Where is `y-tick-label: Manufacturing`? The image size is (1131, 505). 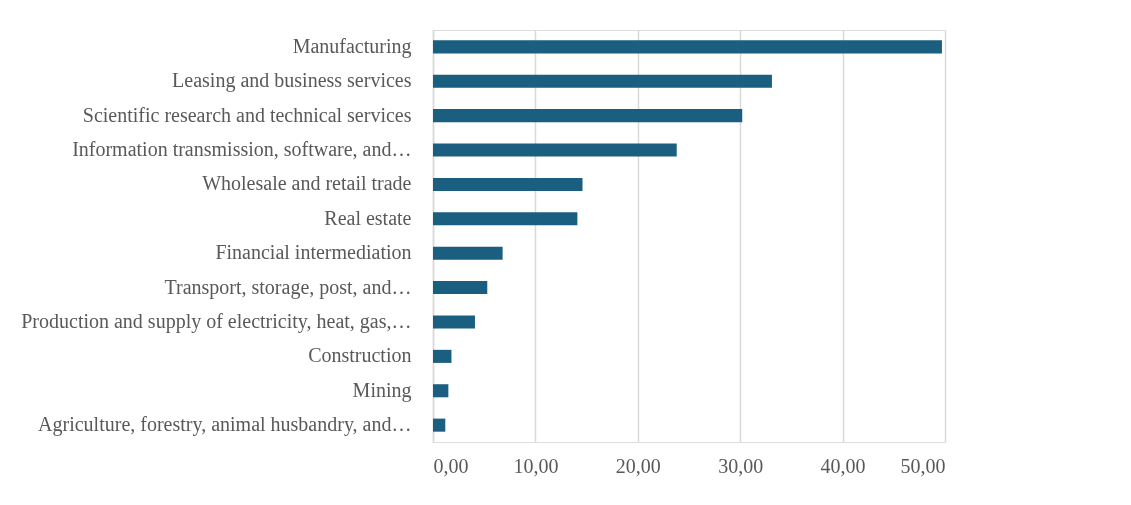
y-tick-label: Manufacturing is located at coordinates (352, 46).